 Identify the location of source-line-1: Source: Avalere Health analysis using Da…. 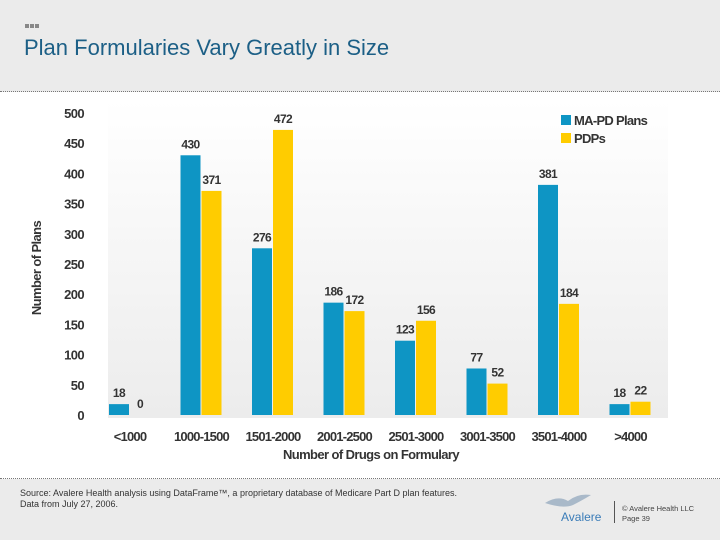
(239, 493).